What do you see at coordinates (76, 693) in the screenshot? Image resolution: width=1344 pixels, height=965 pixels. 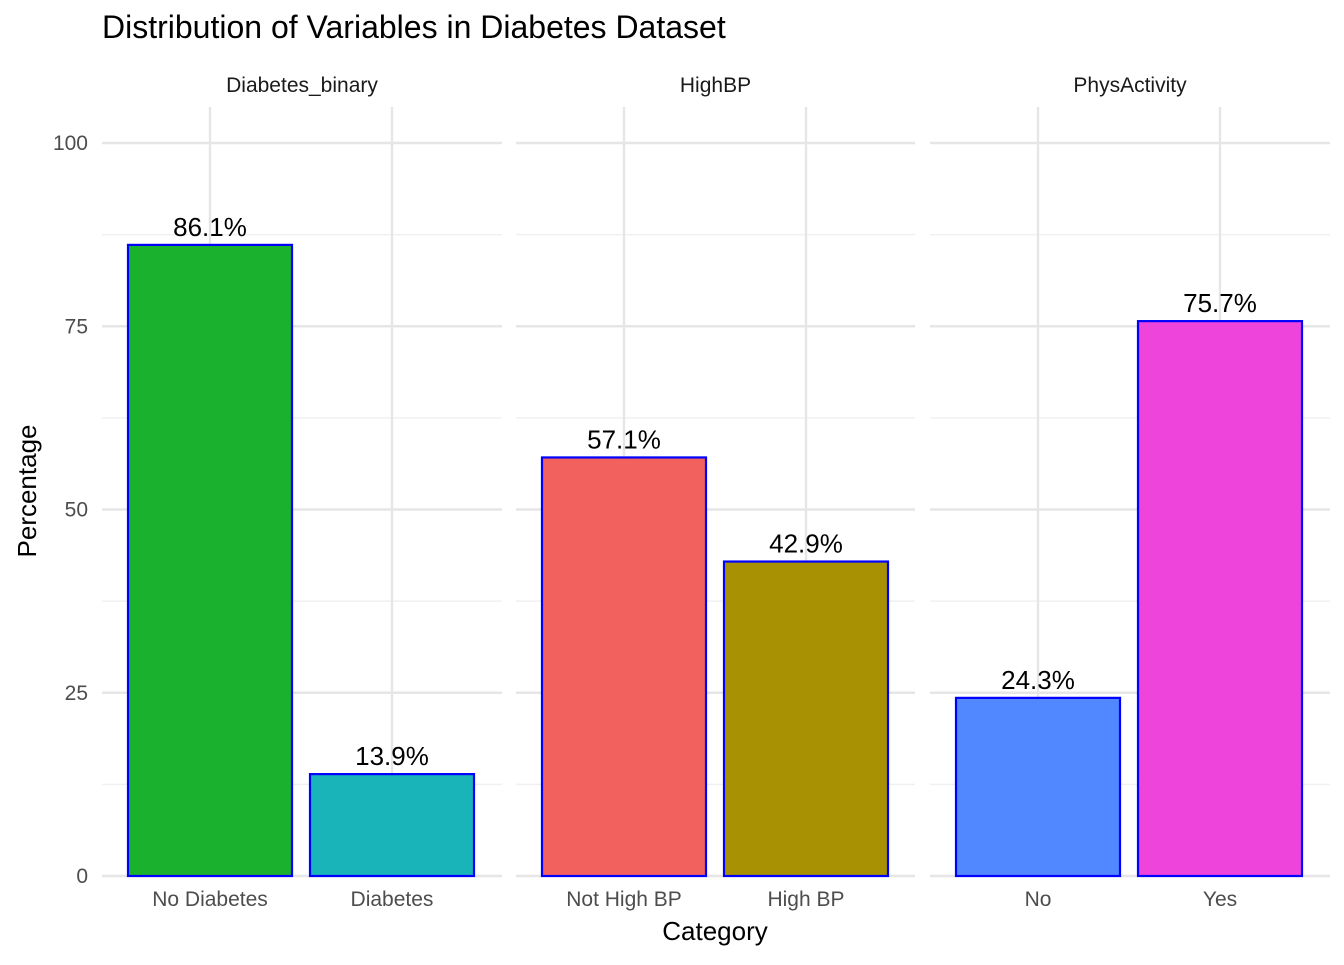 I see `y-tick-label: 25` at bounding box center [76, 693].